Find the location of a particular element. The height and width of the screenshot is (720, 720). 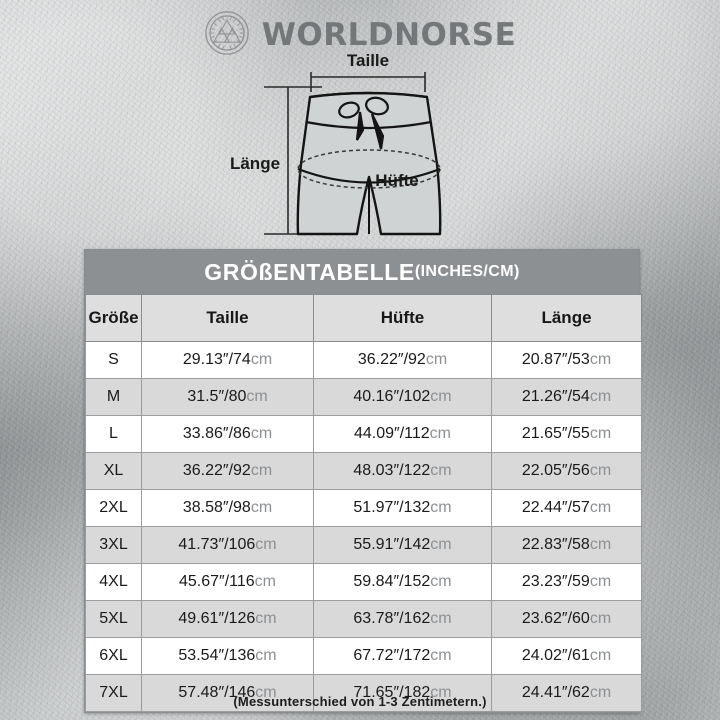

waist-label: Taille is located at coordinates (368, 60).